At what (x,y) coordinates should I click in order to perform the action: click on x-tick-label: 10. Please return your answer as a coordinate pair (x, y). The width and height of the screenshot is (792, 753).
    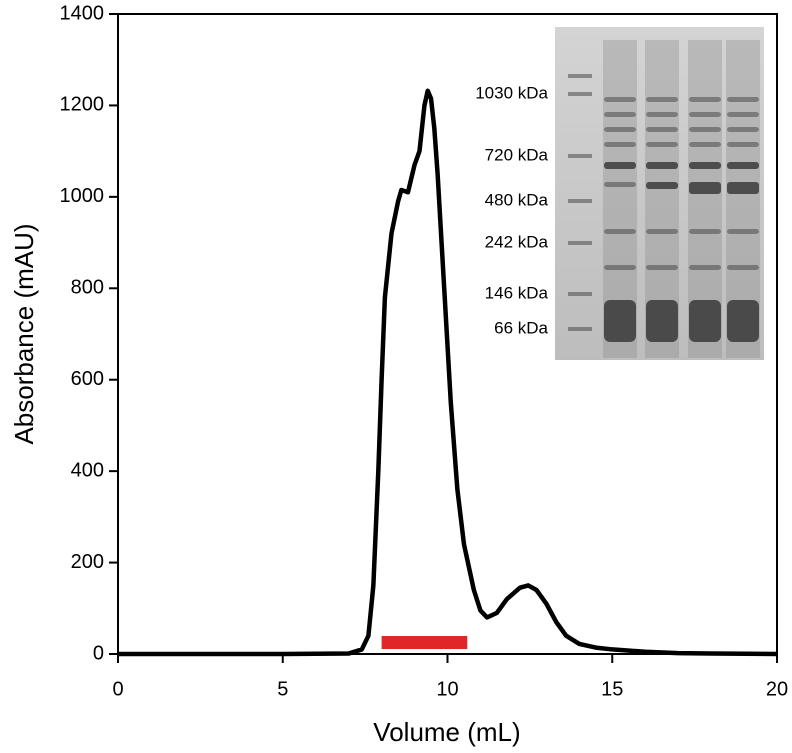
    Looking at the image, I should click on (447, 689).